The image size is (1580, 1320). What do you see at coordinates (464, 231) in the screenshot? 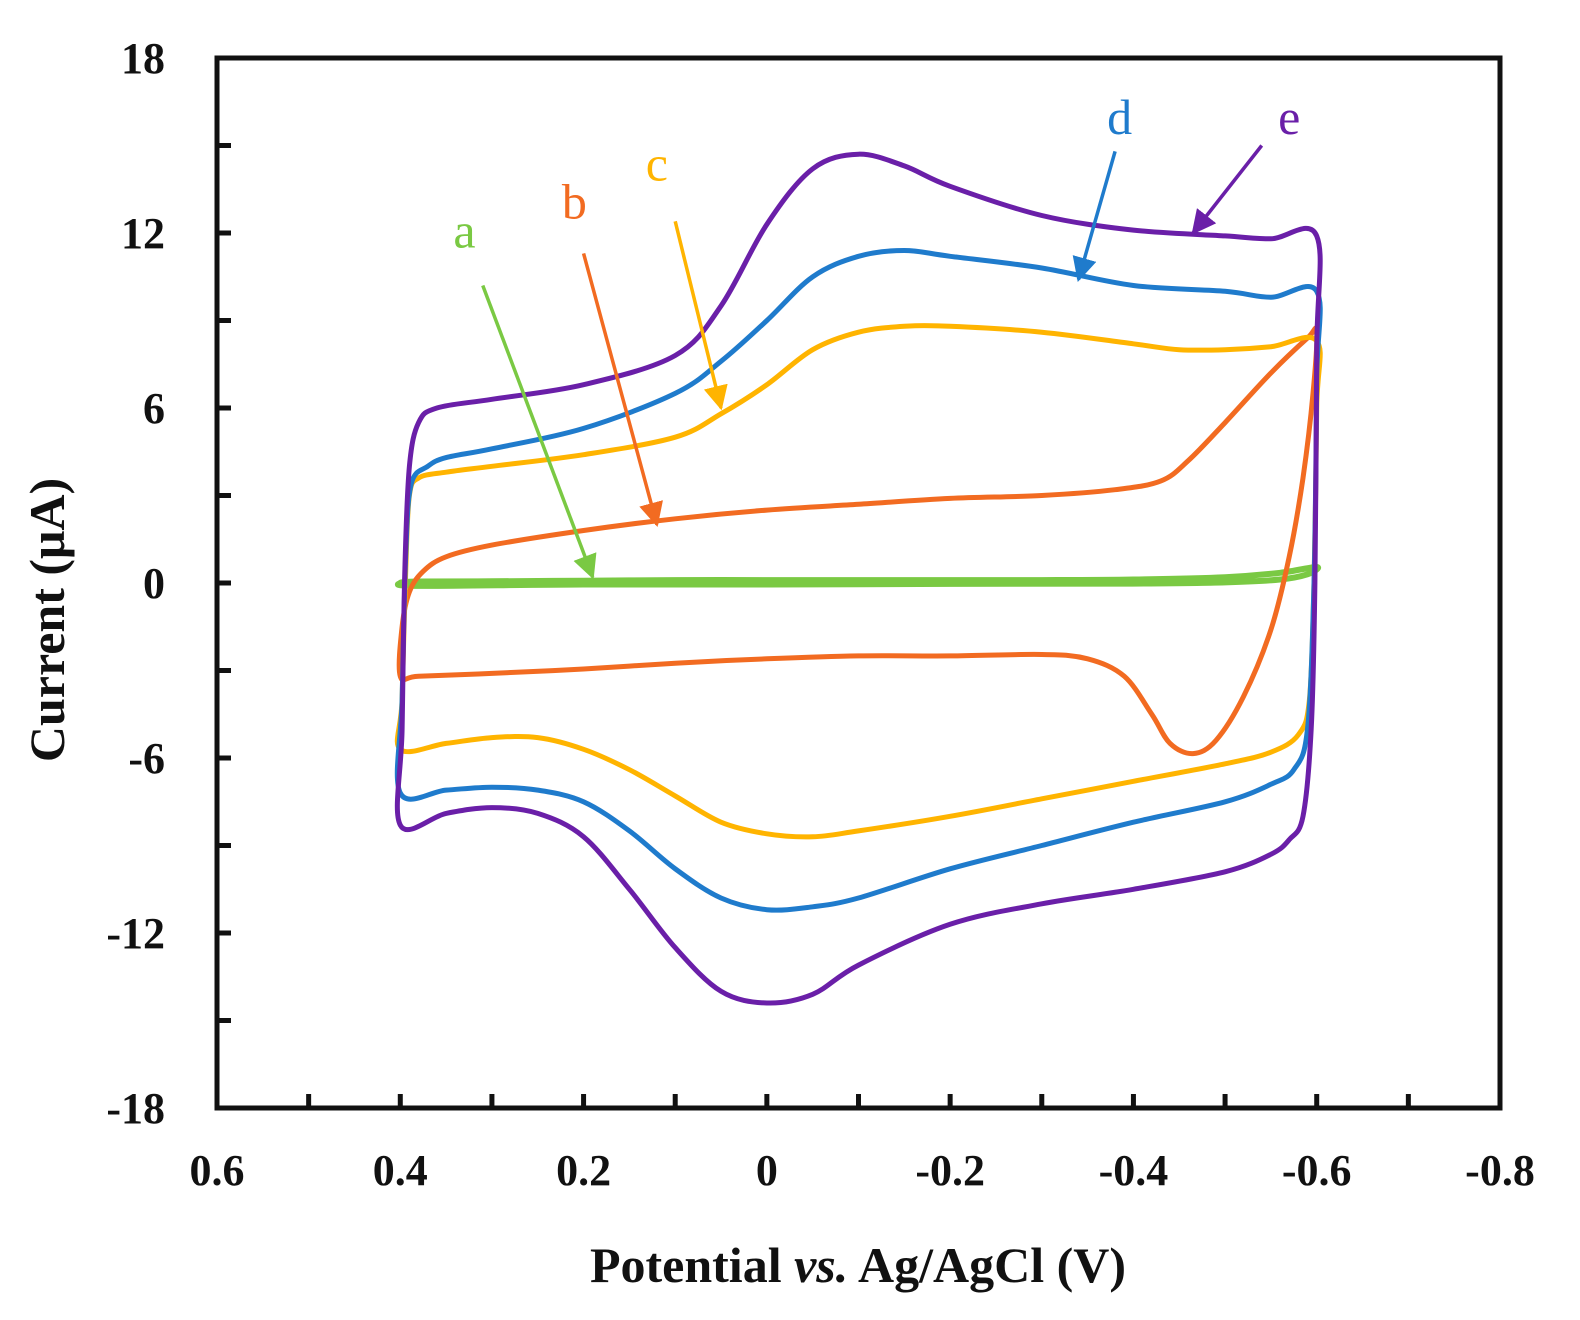
I see `curve-label-a: a` at bounding box center [464, 231].